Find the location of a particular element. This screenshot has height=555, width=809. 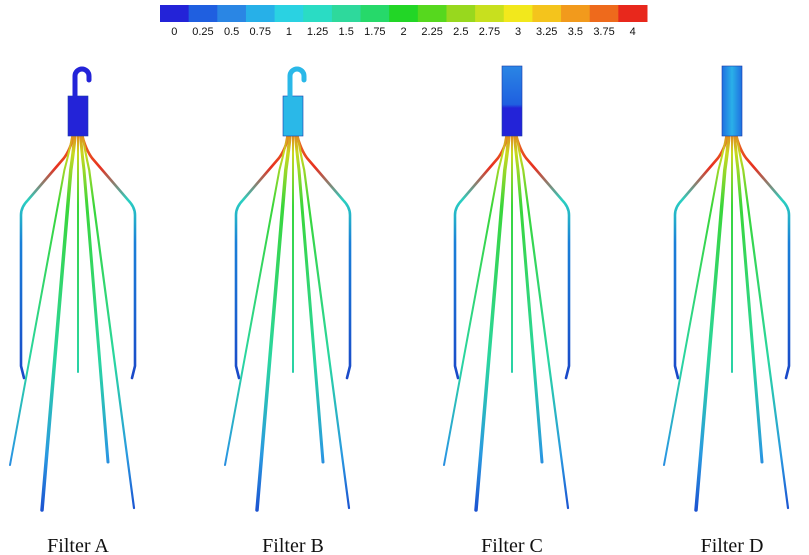

colorbar-tick-label: 2 is located at coordinates (403, 32).